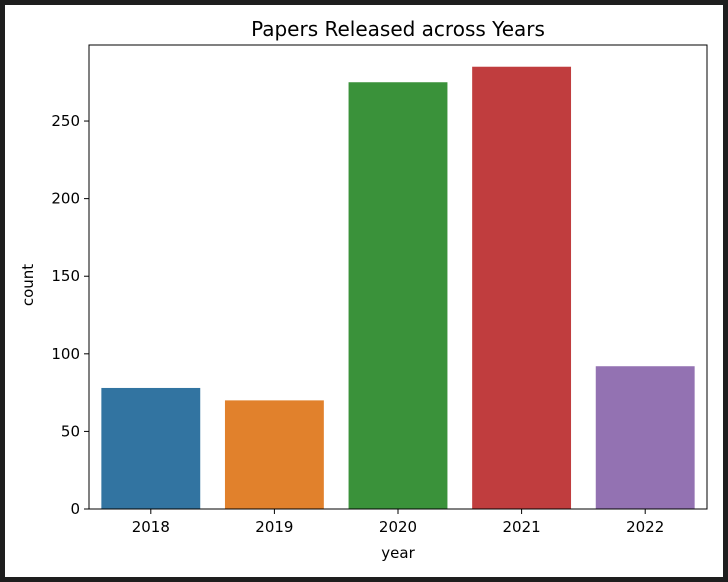 The image size is (728, 582). I want to click on y-axis-label: count, so click(28, 285).